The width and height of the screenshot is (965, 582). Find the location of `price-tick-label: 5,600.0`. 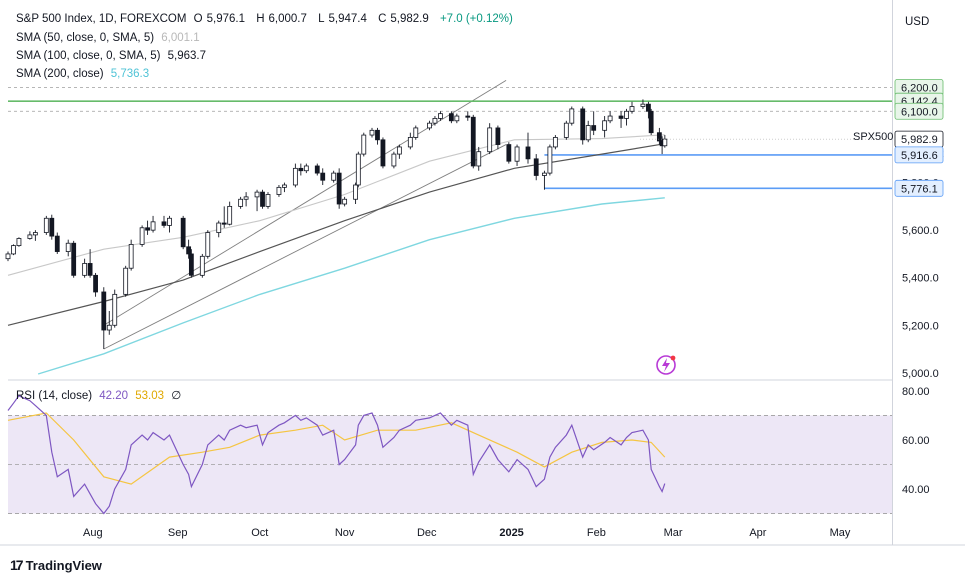

price-tick-label: 5,600.0 is located at coordinates (920, 231).